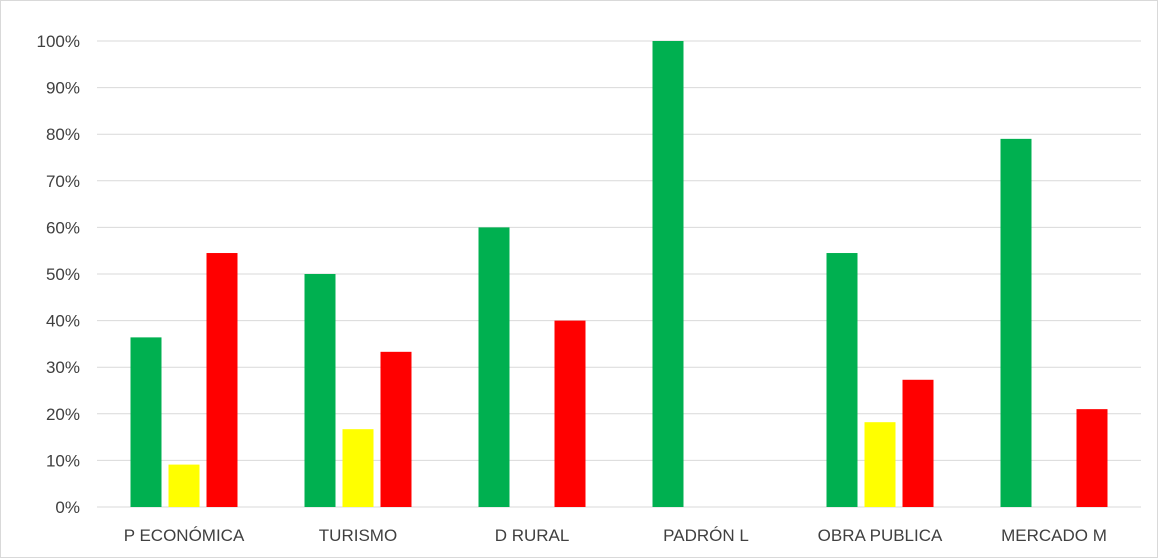 The height and width of the screenshot is (559, 1158). What do you see at coordinates (706, 535) in the screenshot?
I see `x-tick-label: PADRÓN L` at bounding box center [706, 535].